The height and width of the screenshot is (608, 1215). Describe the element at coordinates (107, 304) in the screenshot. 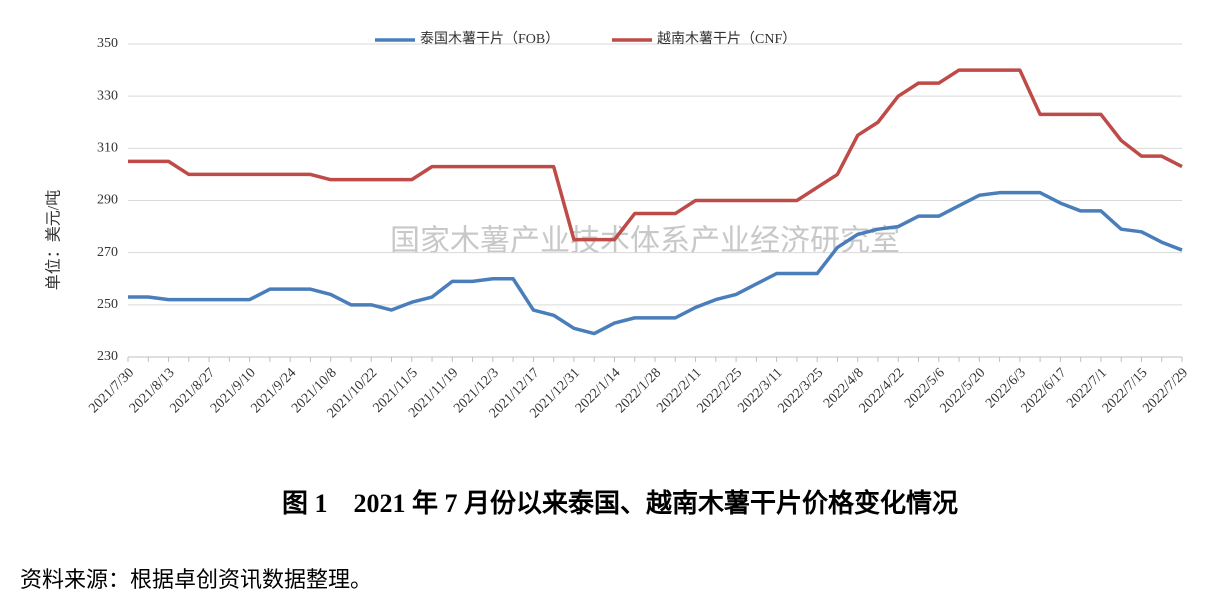

I see `y-tick-label: 250` at that location.